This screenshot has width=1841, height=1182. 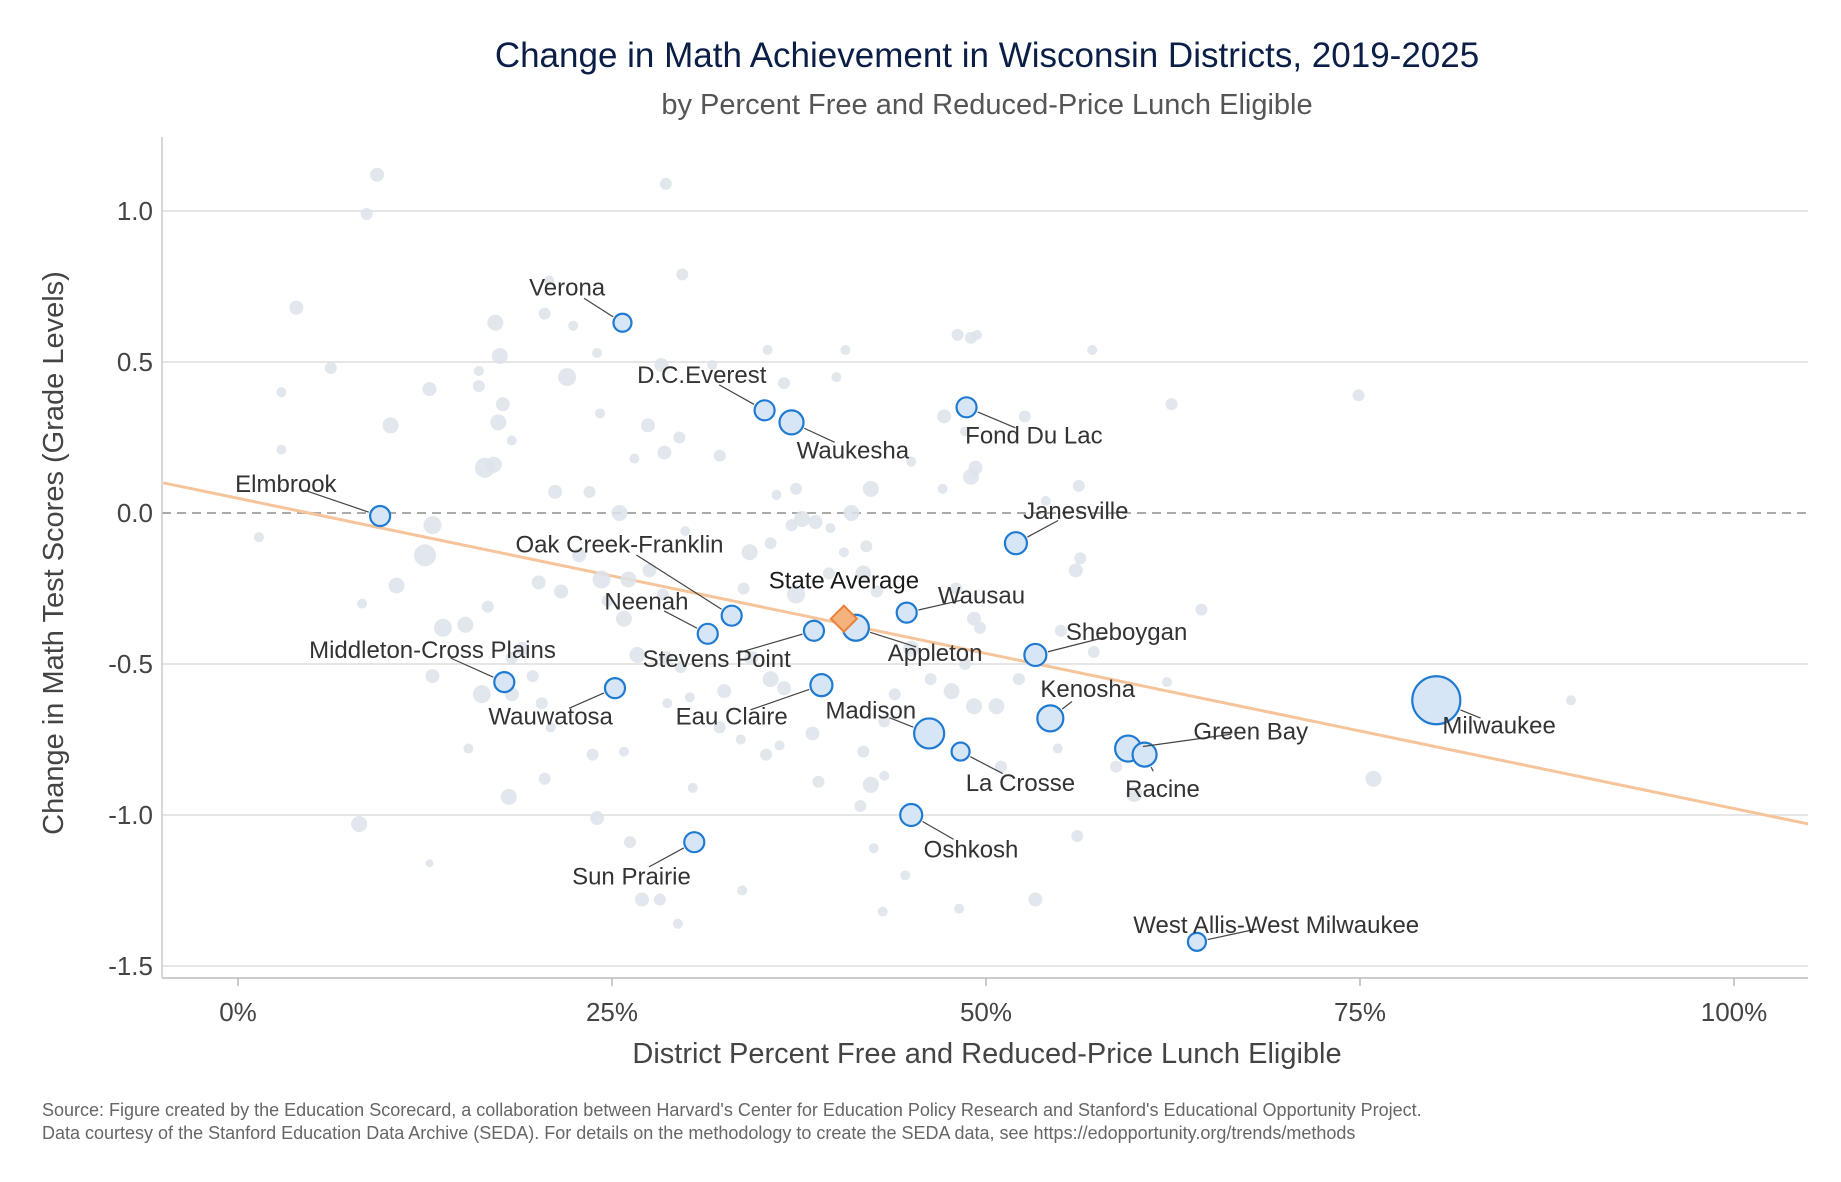 I want to click on district-label: Oshkosh, so click(x=971, y=849).